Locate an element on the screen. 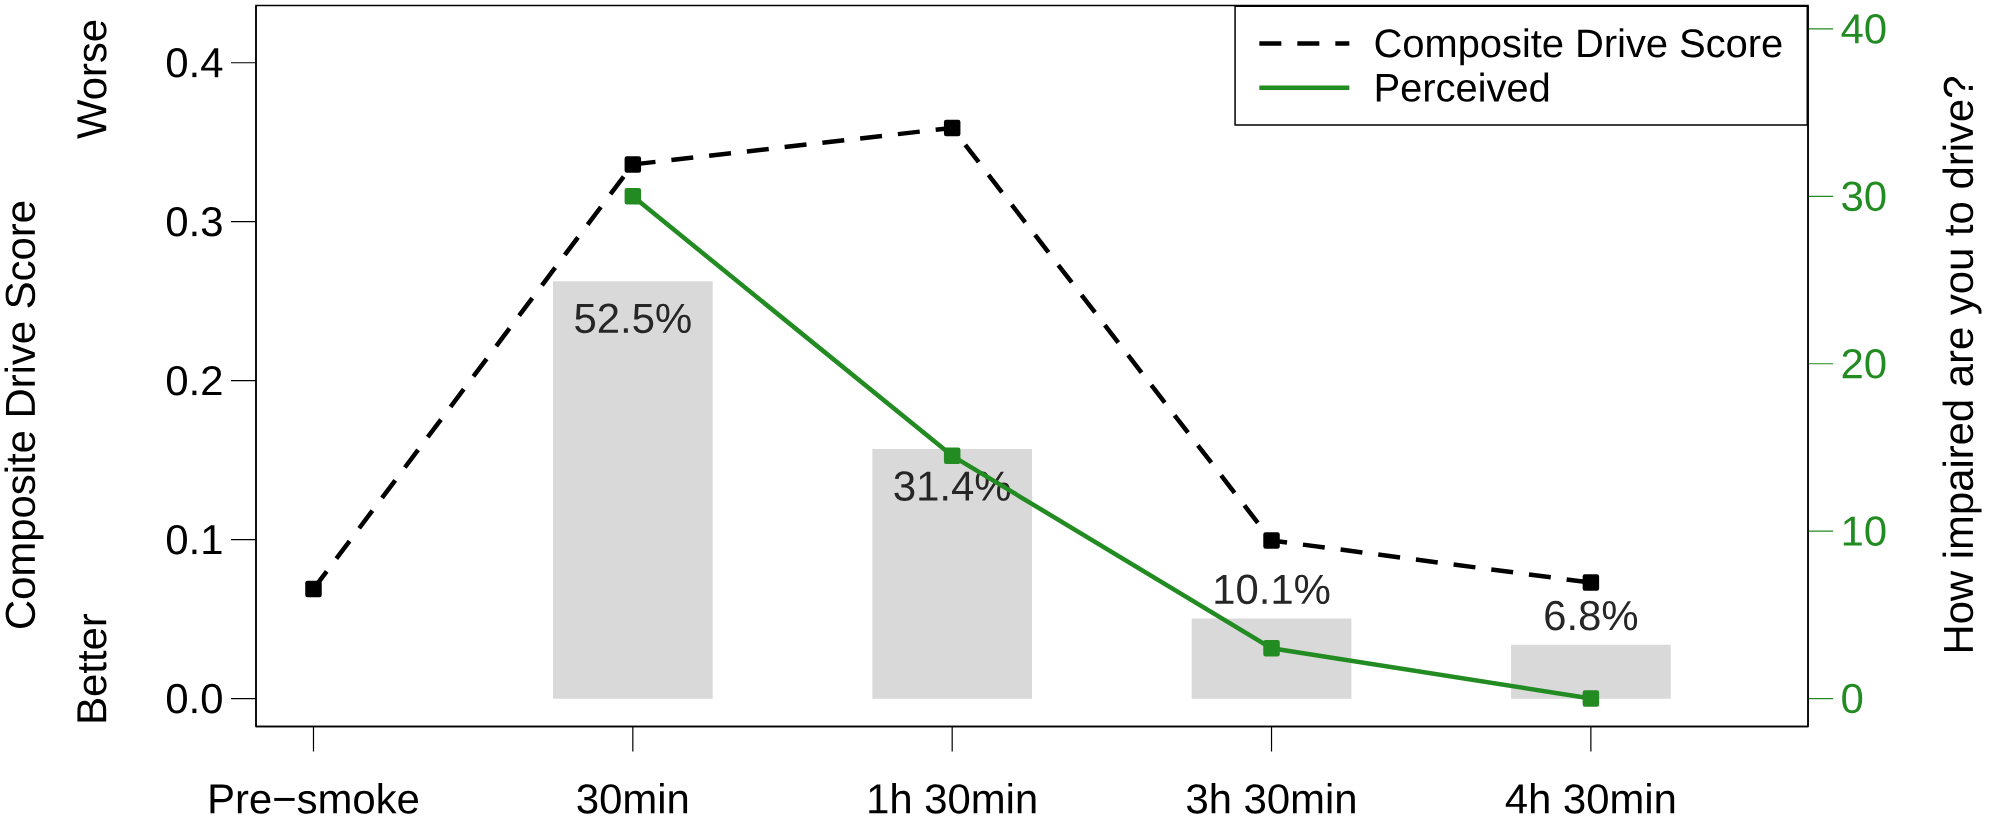 This screenshot has width=1990, height=829. y-tick-label: 0.2 is located at coordinates (194, 380).